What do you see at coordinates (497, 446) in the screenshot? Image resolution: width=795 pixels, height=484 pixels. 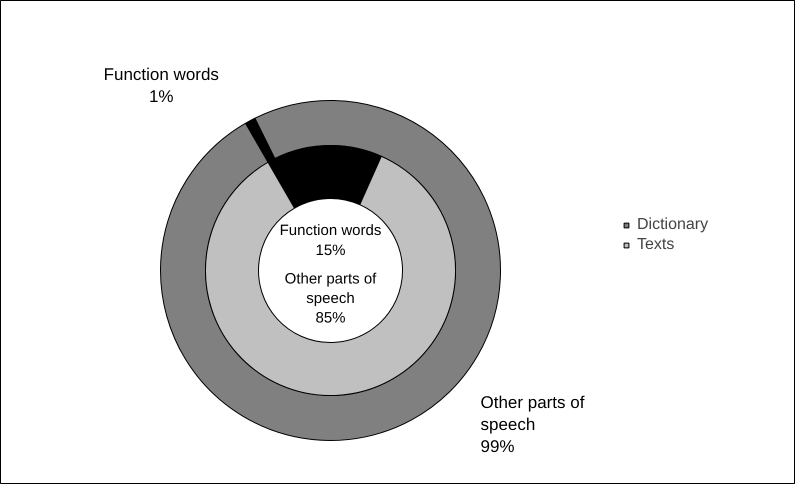 I see `data-label: 99%` at bounding box center [497, 446].